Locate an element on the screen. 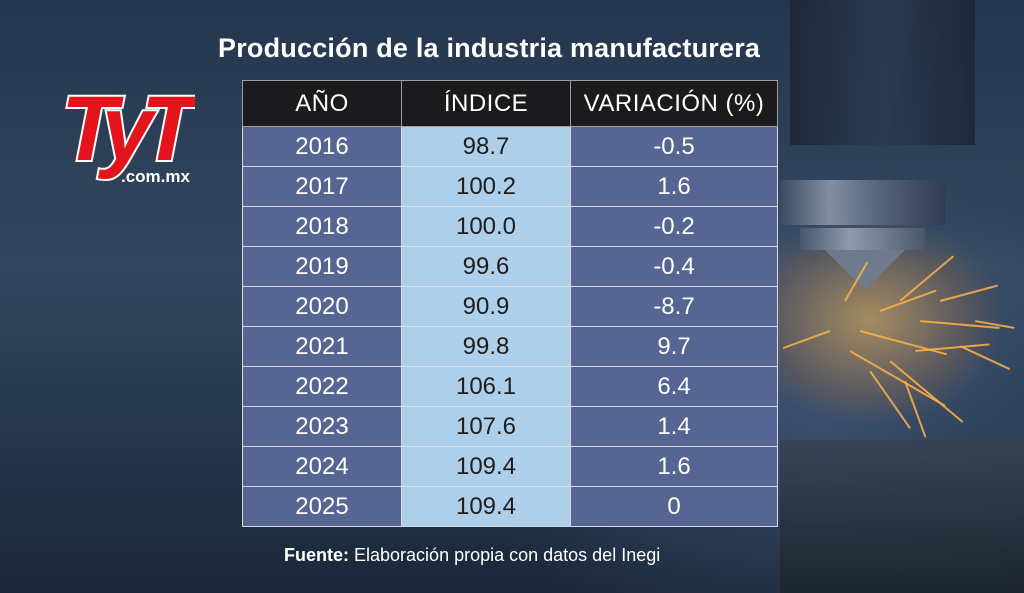 Image resolution: width=1024 pixels, height=593 pixels. header-year: AÑO is located at coordinates (322, 103).